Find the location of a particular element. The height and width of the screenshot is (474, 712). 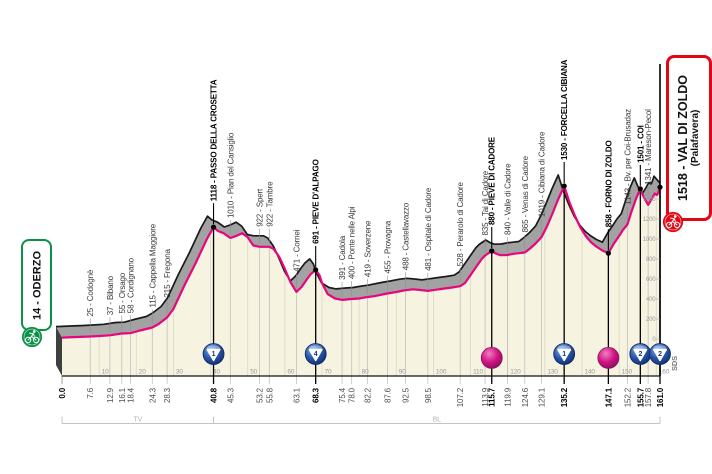

waypoint-label: 400 - Ponte nelle Alpi is located at coordinates (352, 242).